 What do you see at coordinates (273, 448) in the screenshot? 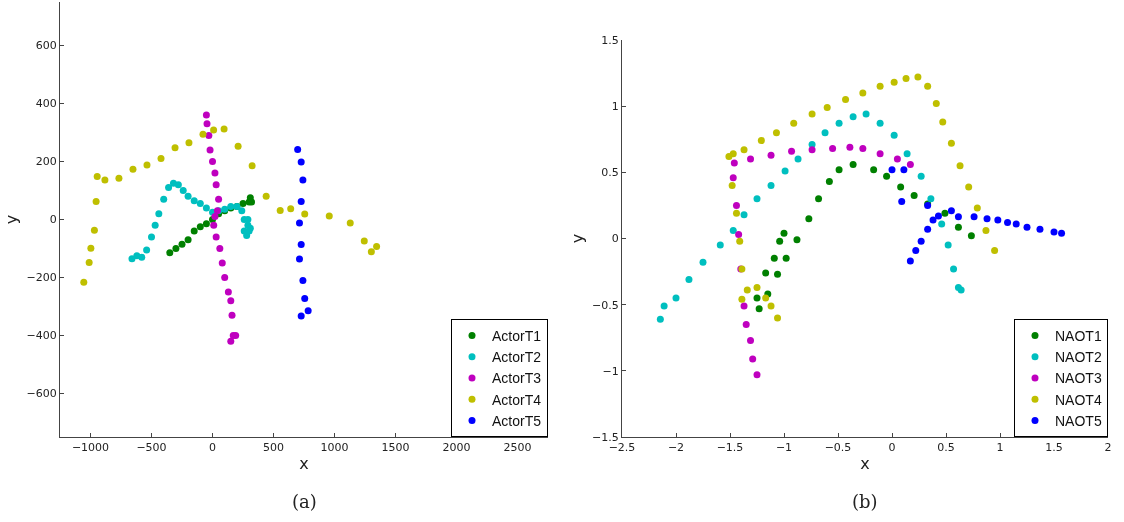
I see `x-tick-label: 500` at bounding box center [273, 448].